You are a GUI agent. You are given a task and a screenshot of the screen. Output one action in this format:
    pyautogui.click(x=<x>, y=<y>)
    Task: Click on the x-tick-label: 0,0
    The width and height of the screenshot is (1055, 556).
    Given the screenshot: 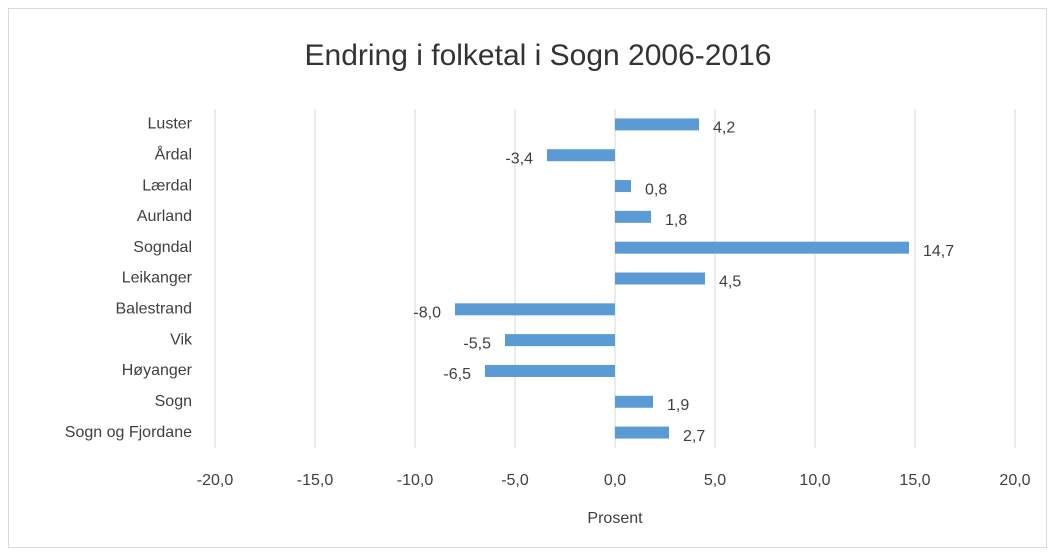 What is the action you would take?
    pyautogui.click(x=615, y=480)
    